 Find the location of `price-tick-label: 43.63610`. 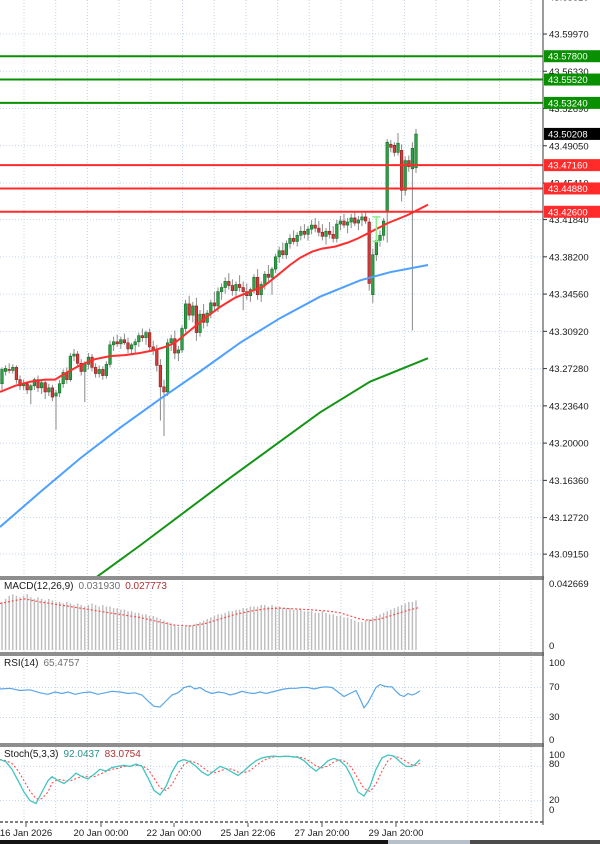

price-tick-label: 43.63610 is located at coordinates (569, 1).